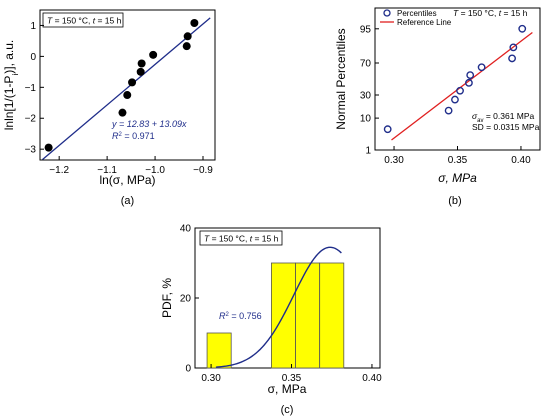  What do you see at coordinates (366, 96) in the screenshot?
I see `chart-b-y-tick-label: 30` at bounding box center [366, 96].